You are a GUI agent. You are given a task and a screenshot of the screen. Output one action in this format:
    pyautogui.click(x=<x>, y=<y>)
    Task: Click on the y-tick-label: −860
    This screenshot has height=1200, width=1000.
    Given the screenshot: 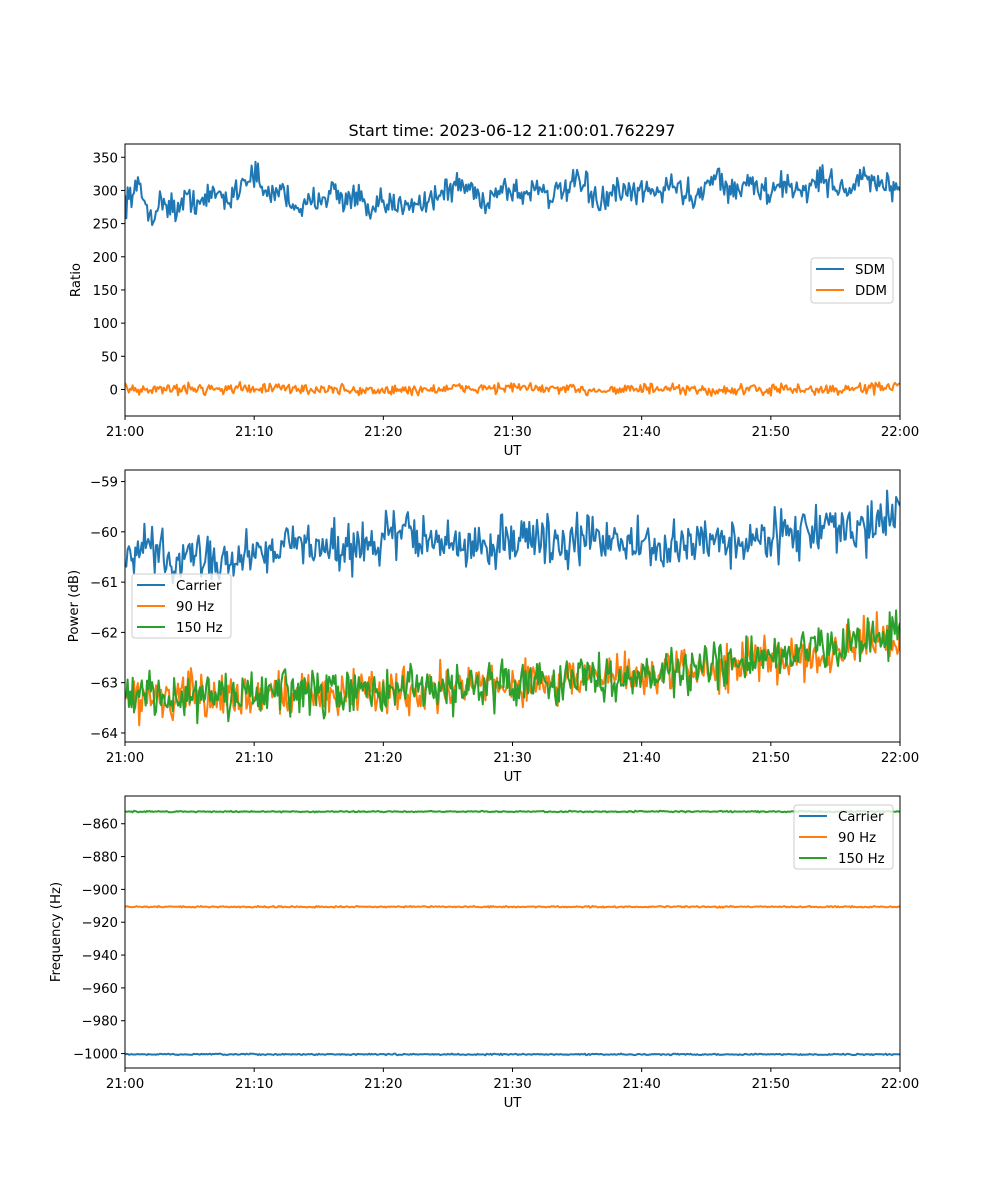 What is the action you would take?
    pyautogui.click(x=99, y=825)
    